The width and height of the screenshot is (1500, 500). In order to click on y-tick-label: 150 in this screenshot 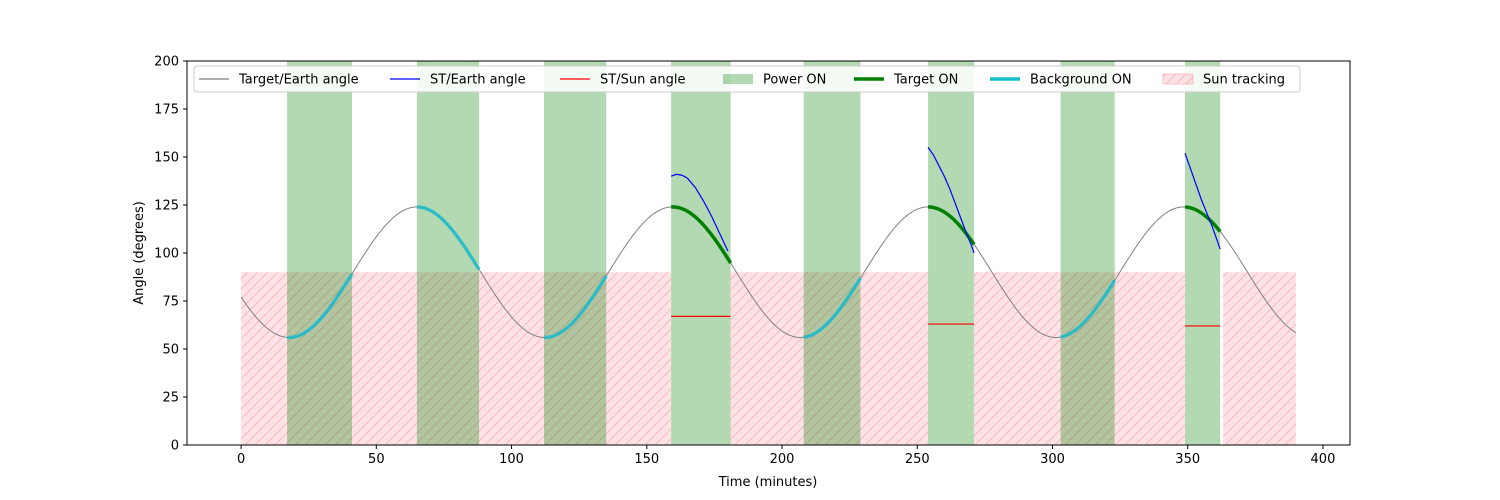, I will do `click(166, 158)`.